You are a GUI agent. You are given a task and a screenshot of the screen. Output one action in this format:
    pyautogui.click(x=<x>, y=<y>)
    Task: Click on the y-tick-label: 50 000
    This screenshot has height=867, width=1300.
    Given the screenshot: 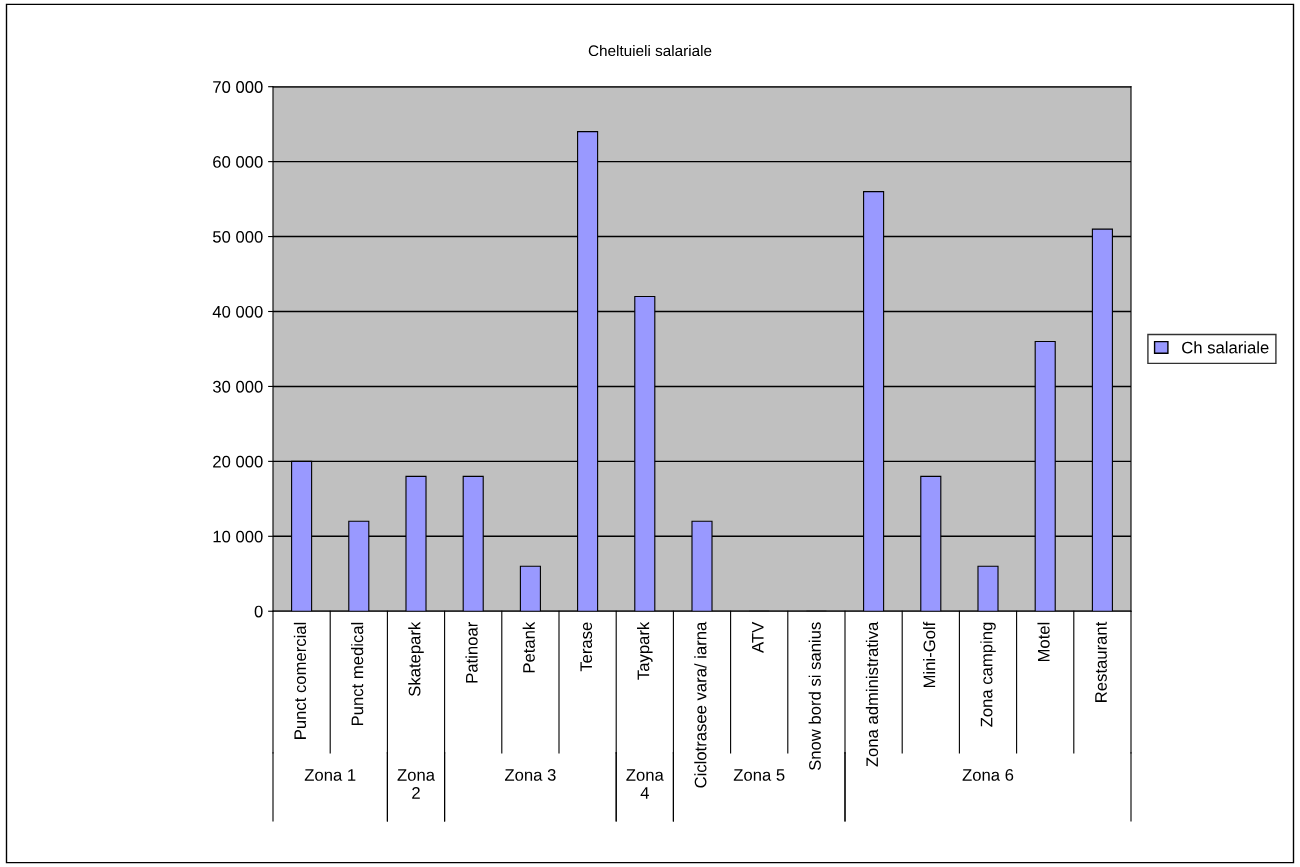 What is the action you would take?
    pyautogui.click(x=237, y=236)
    